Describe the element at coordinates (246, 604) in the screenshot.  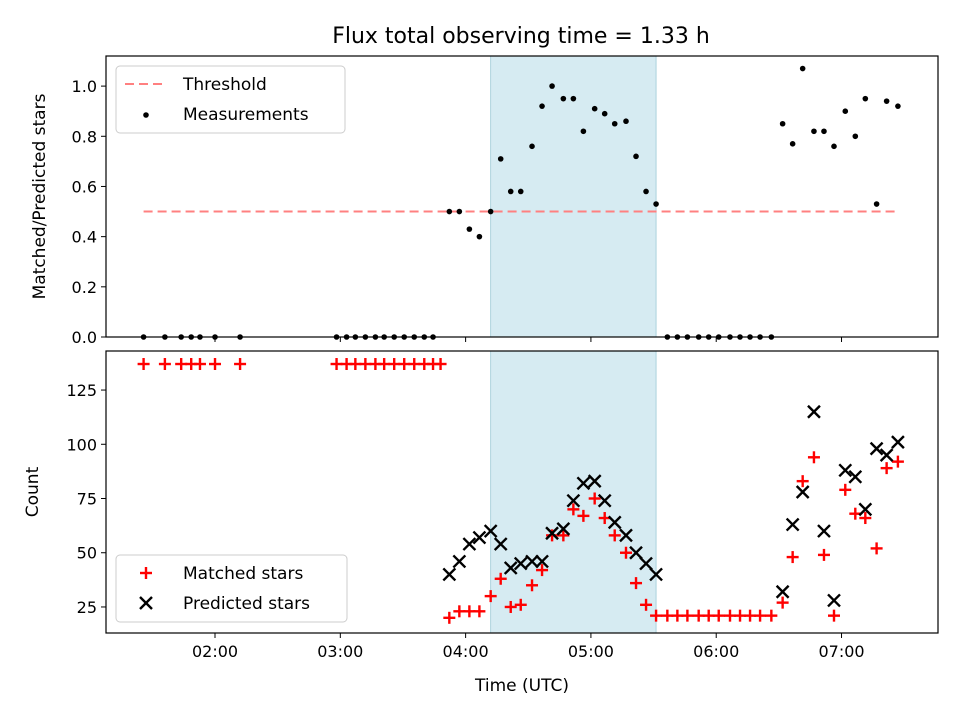
I see `legend-predicted-label: Predicted stars` at that location.